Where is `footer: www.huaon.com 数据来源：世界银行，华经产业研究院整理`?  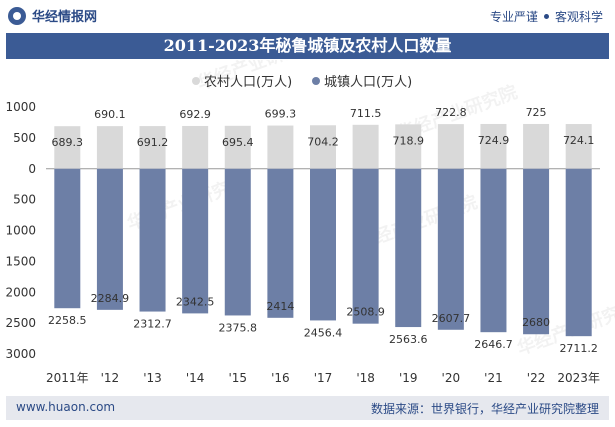
footer: www.huaon.com 数据来源：世界银行，华经产业研究院整理 is located at coordinates (307, 408).